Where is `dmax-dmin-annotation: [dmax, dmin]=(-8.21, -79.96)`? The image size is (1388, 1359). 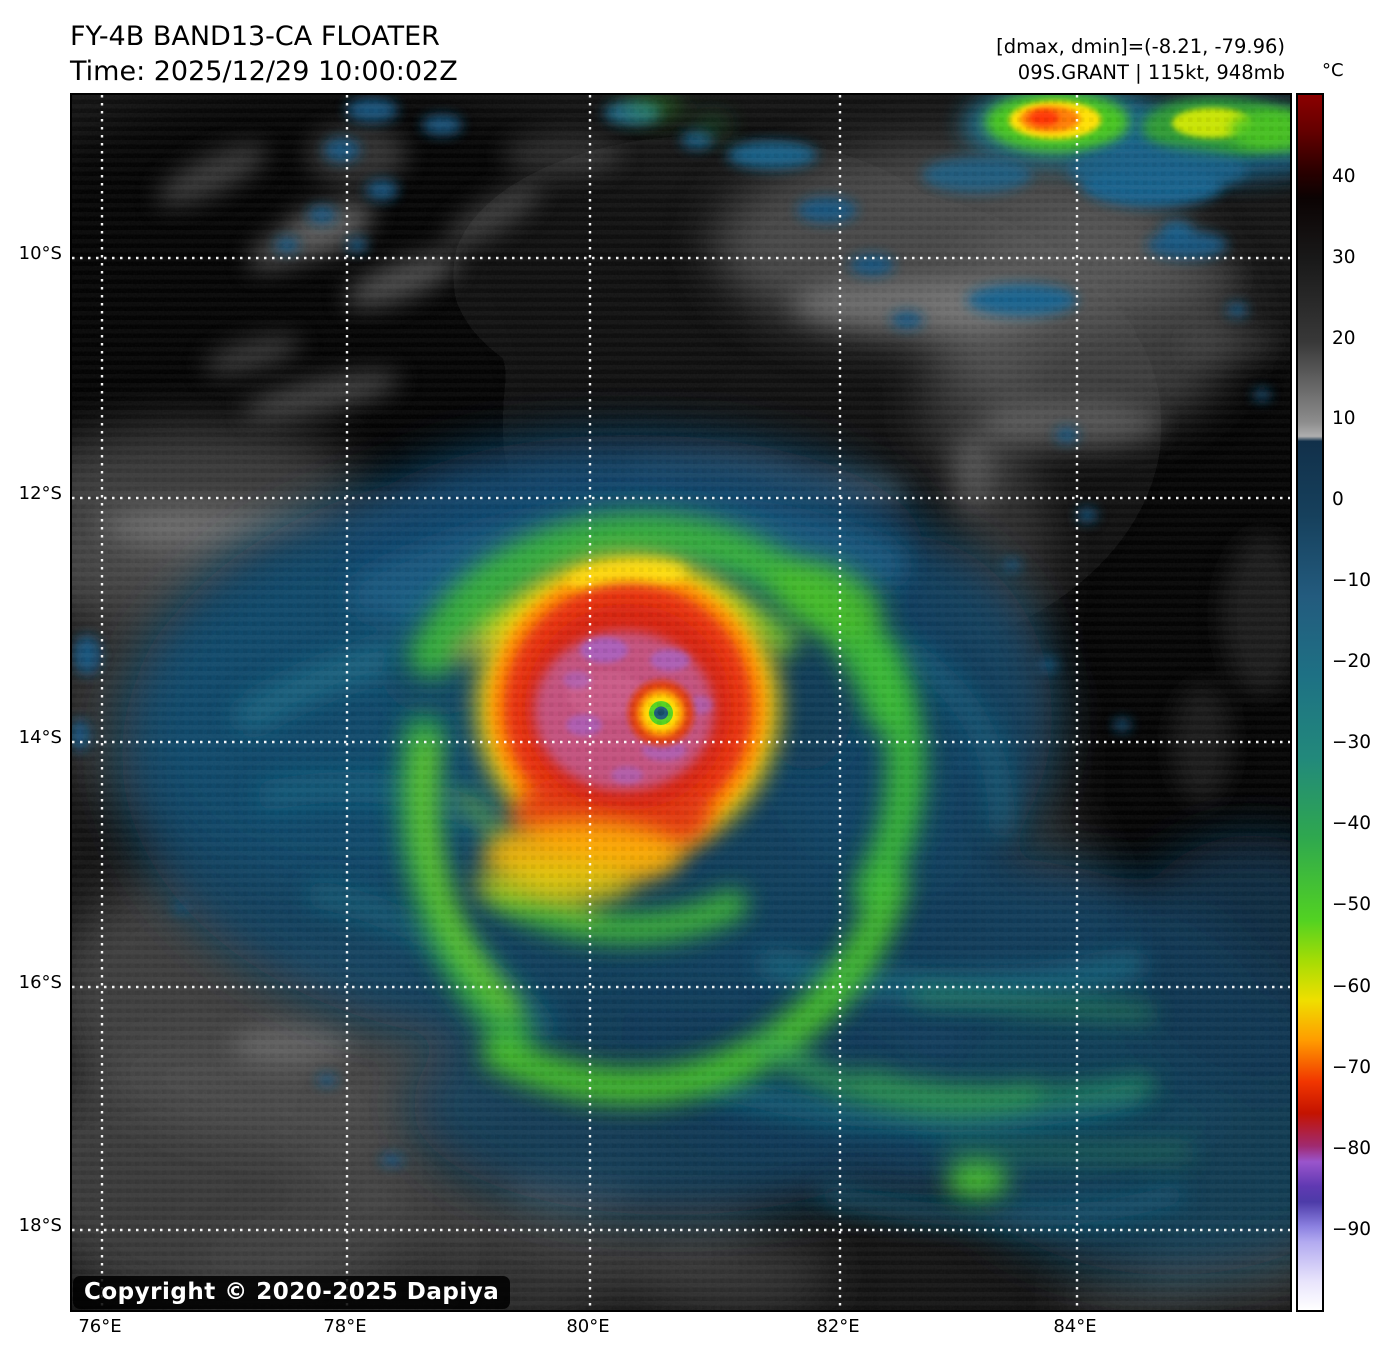
dmax-dmin-annotation: [dmax, dmin]=(-8.21, -79.96) is located at coordinates (1140, 46).